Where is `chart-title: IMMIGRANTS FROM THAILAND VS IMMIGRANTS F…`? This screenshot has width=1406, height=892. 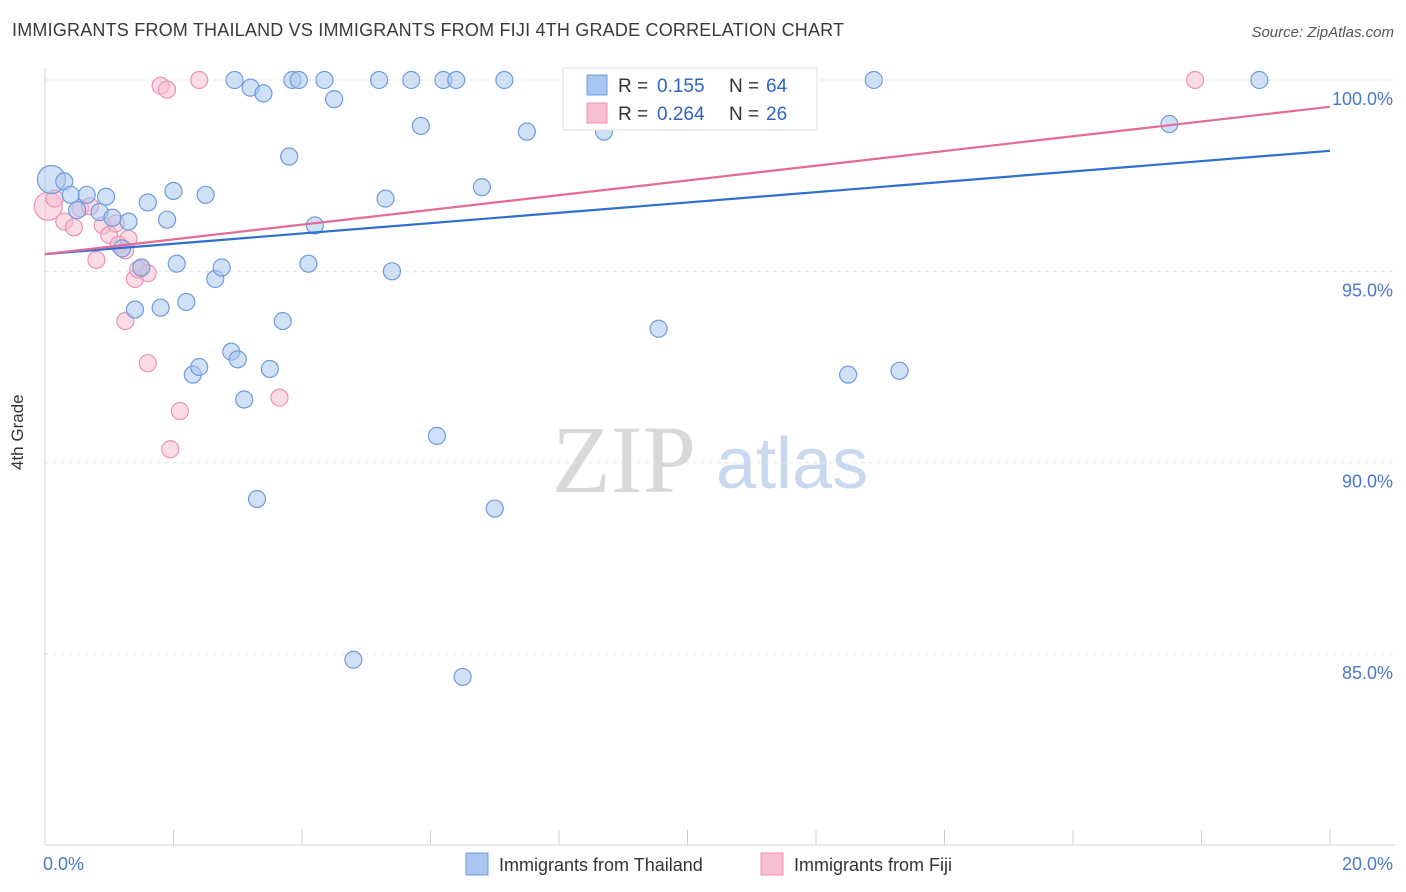 chart-title: IMMIGRANTS FROM THAILAND VS IMMIGRANTS F… is located at coordinates (428, 30).